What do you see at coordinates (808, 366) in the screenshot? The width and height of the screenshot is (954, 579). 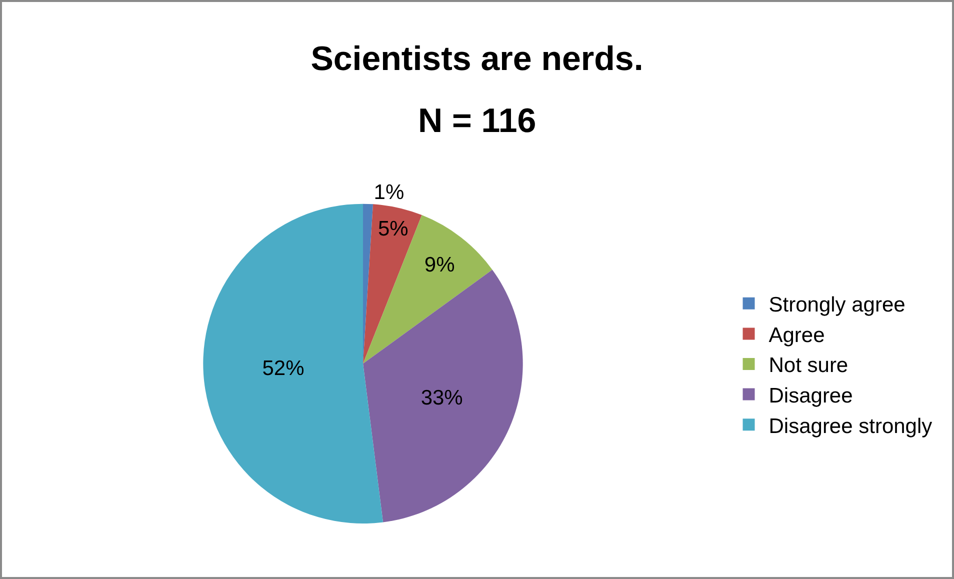 I see `legend-label: Not sure` at bounding box center [808, 366].